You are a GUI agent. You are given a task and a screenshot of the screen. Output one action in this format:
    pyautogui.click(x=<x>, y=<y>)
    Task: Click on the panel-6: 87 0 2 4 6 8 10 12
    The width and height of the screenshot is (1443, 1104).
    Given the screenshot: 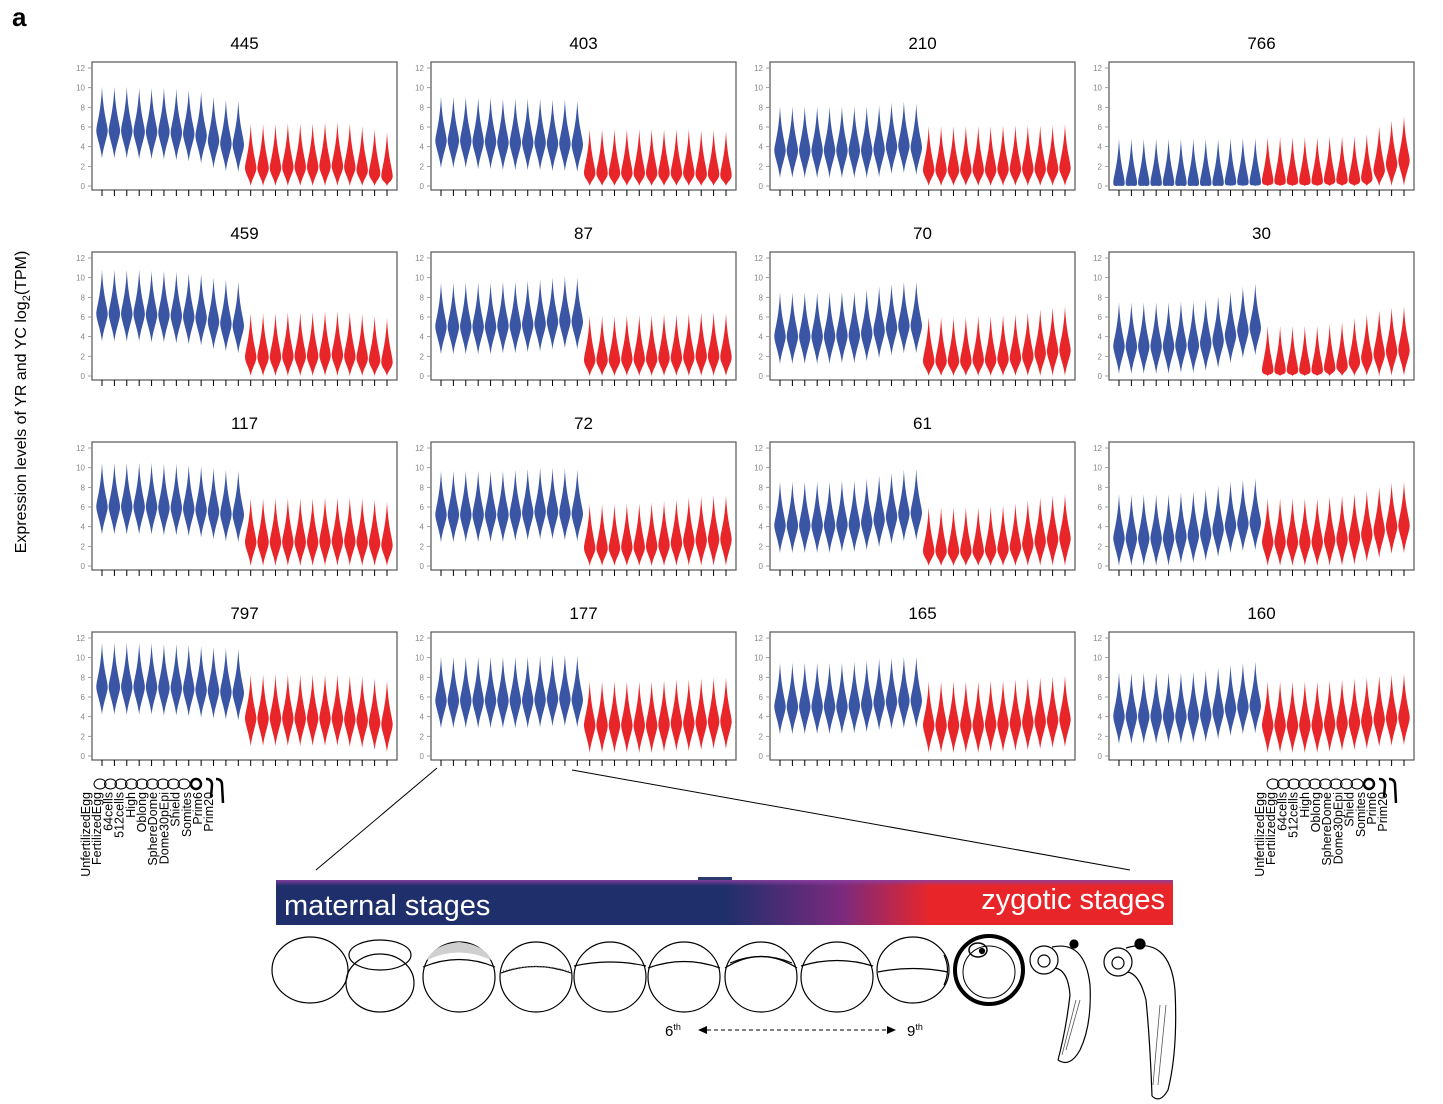 What is the action you would take?
    pyautogui.click(x=576, y=305)
    